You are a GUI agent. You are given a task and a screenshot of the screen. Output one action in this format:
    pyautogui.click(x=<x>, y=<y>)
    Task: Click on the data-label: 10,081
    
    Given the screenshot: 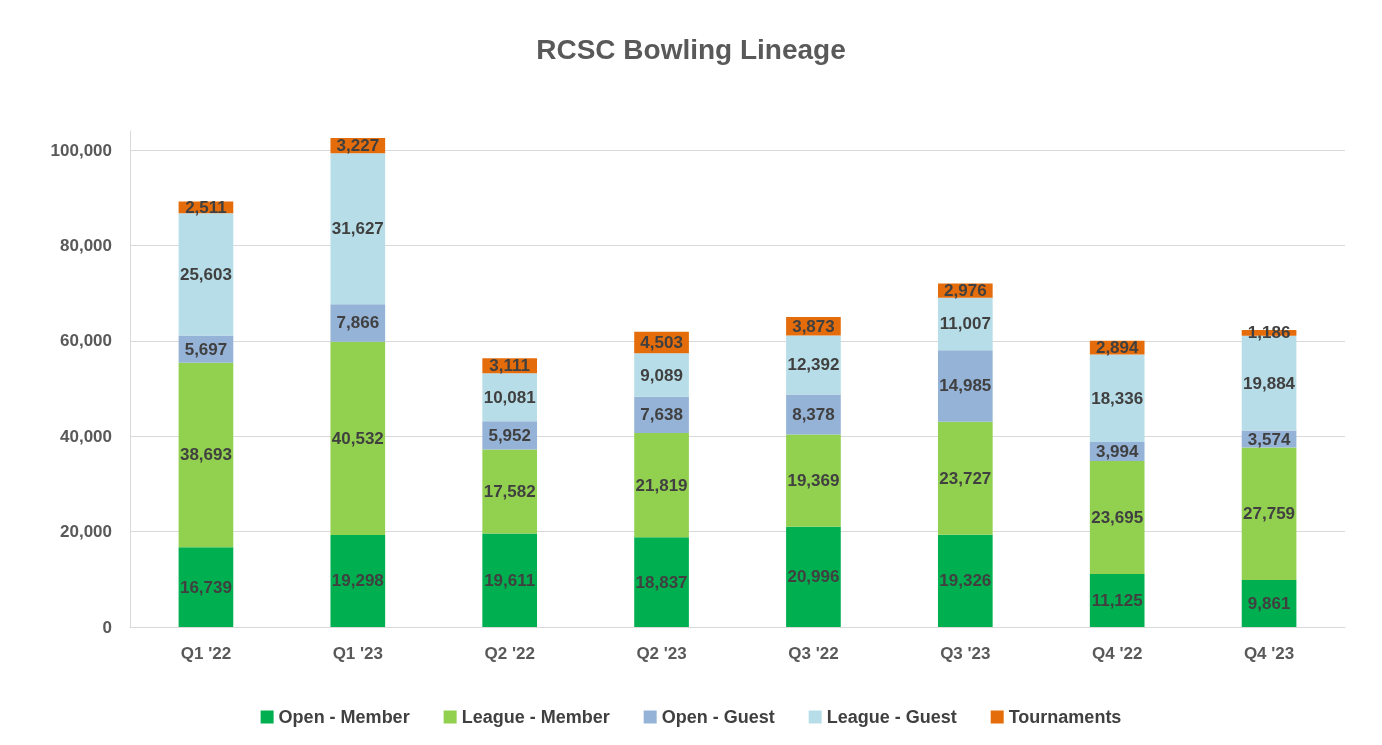 What is the action you would take?
    pyautogui.click(x=509, y=397)
    